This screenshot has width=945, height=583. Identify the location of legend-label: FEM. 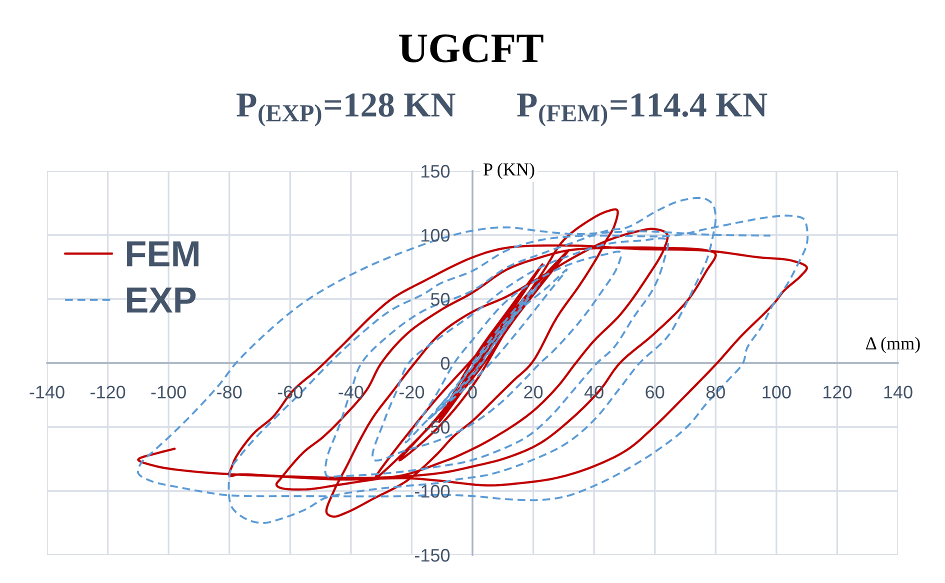
(162, 253).